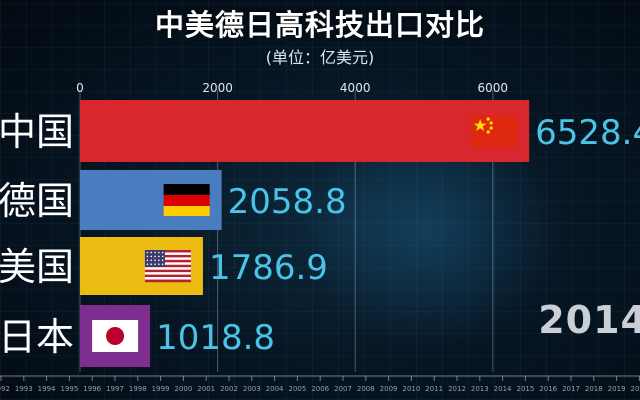 The image size is (640, 400). What do you see at coordinates (480, 389) in the screenshot?
I see `timeline-year-label: 2013` at bounding box center [480, 389].